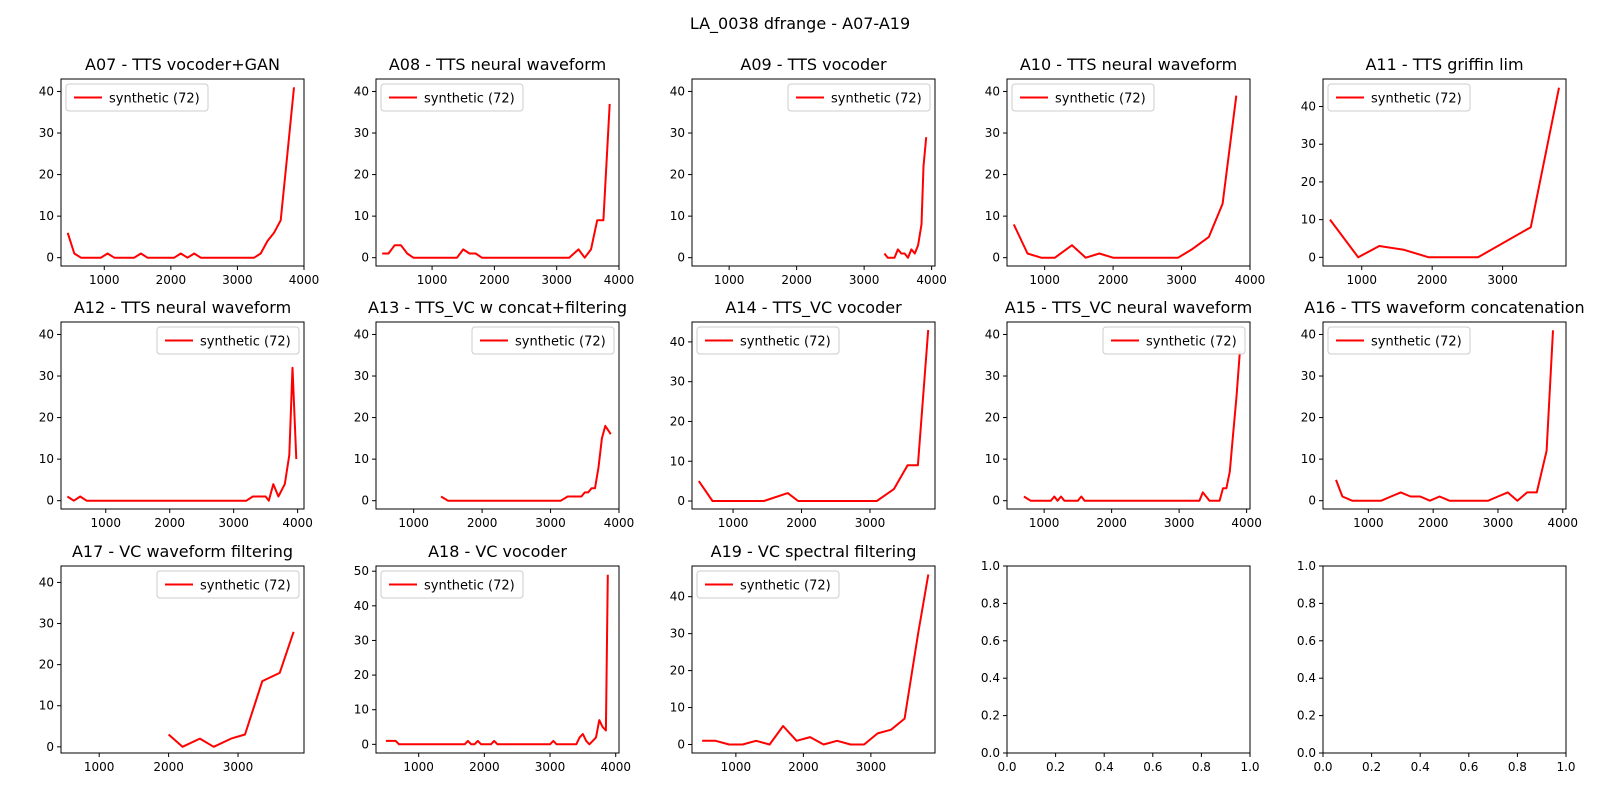  What do you see at coordinates (182, 64) in the screenshot?
I see `subplot-title: A07 - TTS vocoder+GAN` at bounding box center [182, 64].